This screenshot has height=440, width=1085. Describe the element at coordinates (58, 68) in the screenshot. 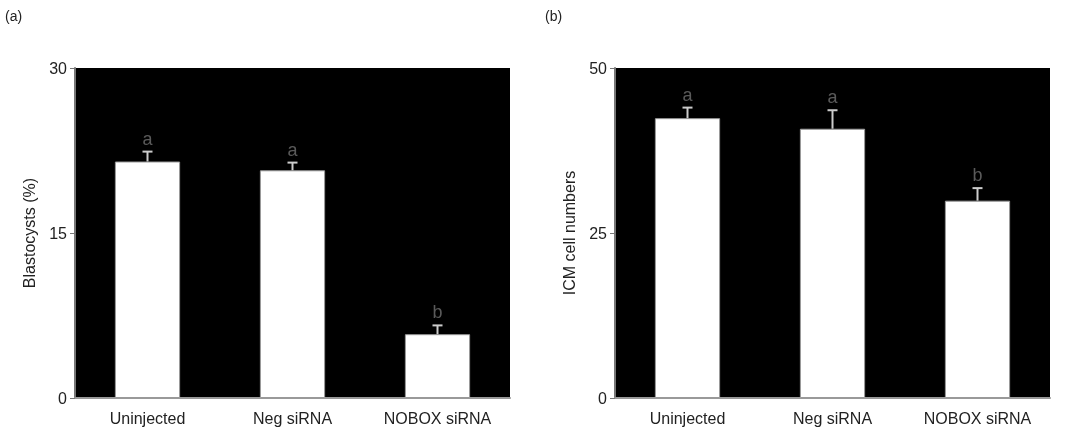

I see `y-tick-label: 30` at that location.